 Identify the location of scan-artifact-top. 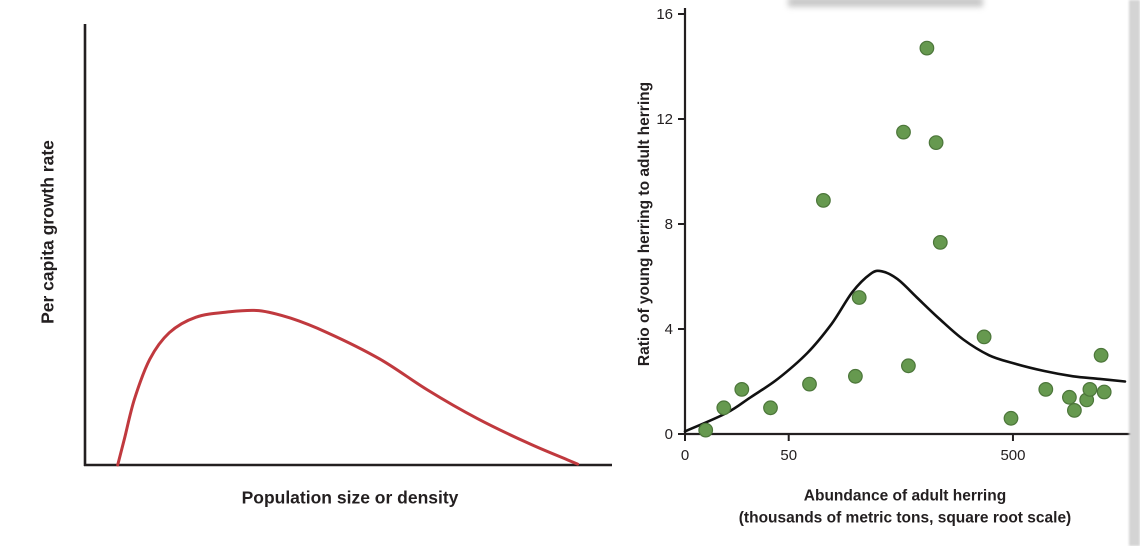
(885, 3).